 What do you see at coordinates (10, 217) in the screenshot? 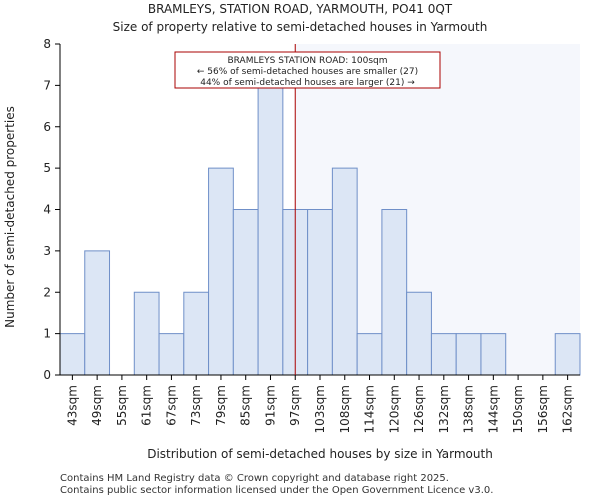
I see `y-axis-label: Number of semi-detached properties` at bounding box center [10, 217].